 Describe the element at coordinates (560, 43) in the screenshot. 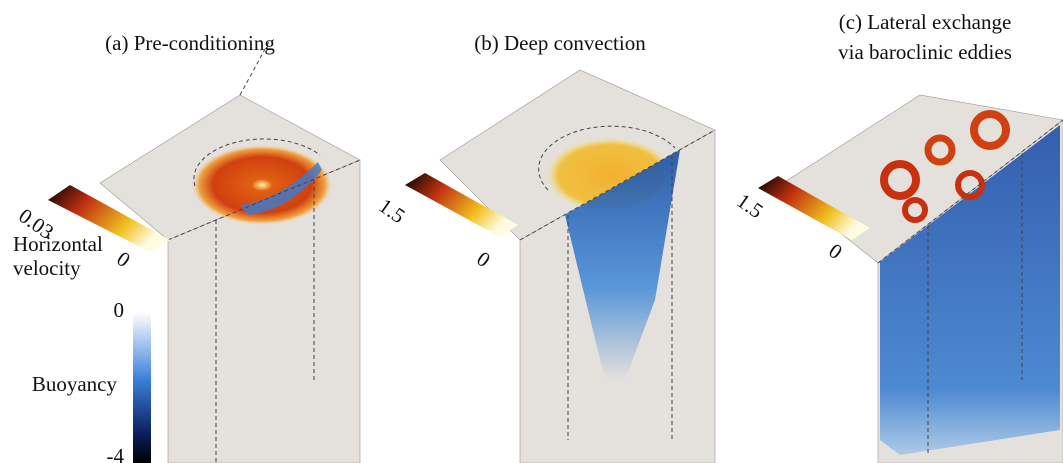

I see `panel-title: (b) Deep convection` at that location.